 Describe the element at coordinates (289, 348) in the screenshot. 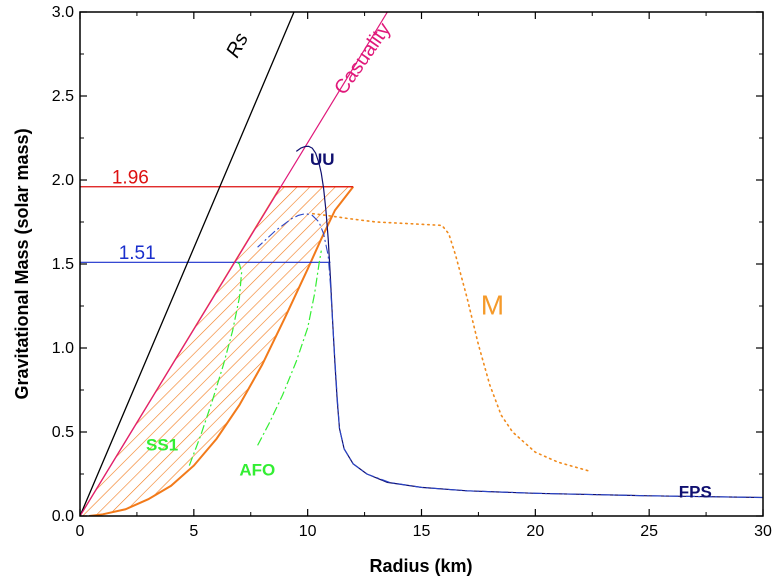

I see `series-afo` at that location.